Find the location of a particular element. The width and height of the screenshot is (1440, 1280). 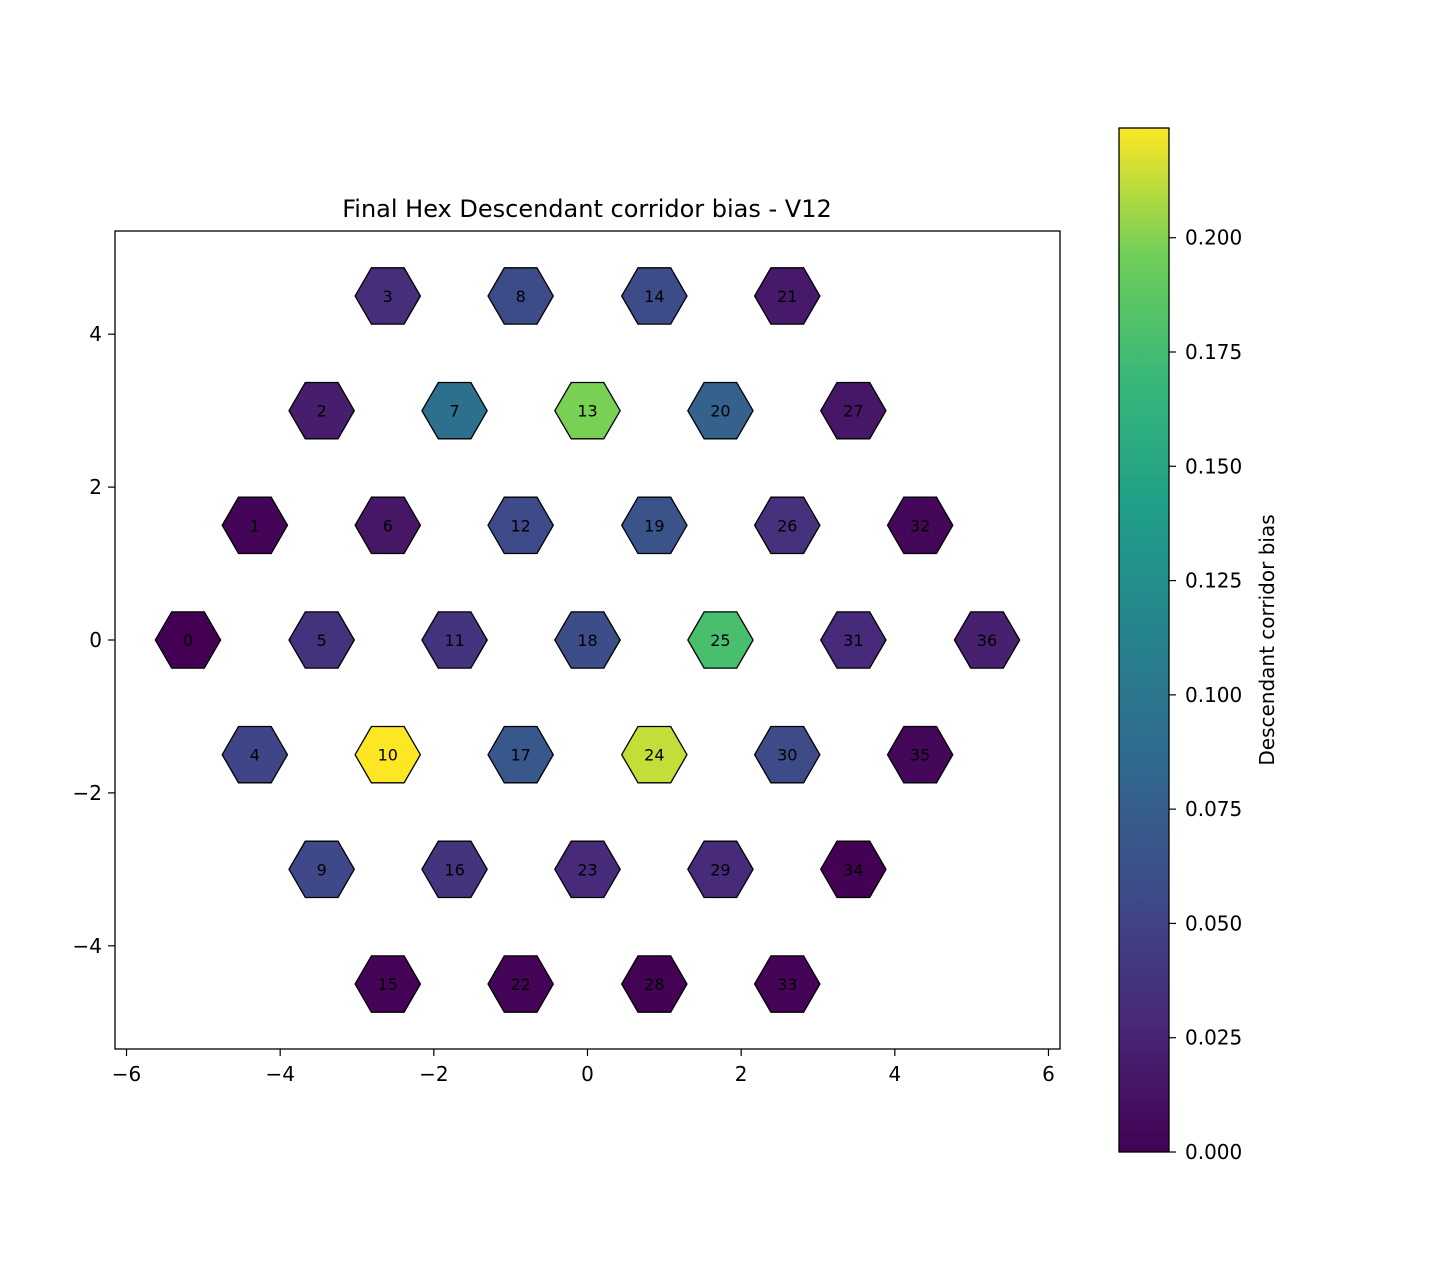

hex-cell-label: 12 is located at coordinates (520, 525).